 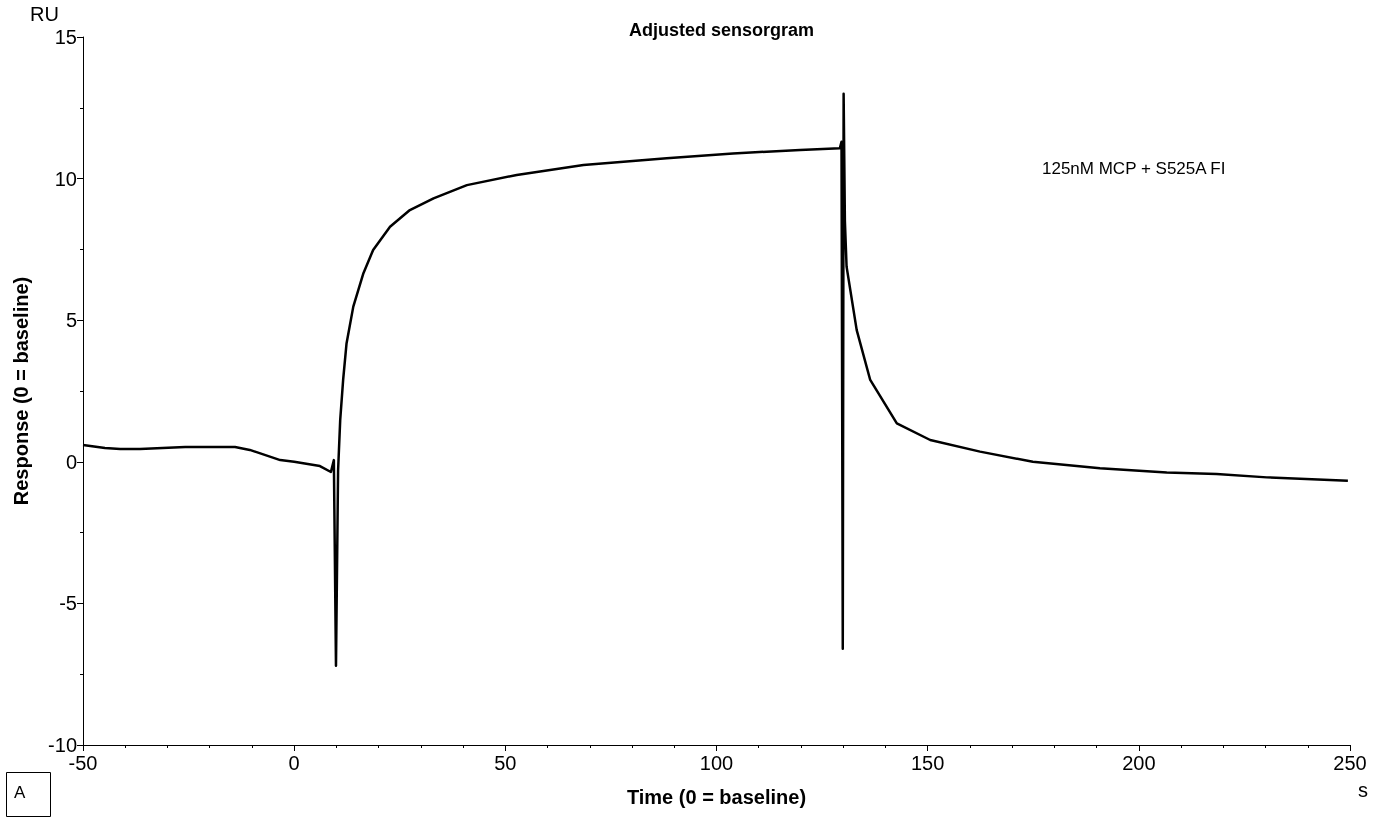 I want to click on text: s, so click(x=1363, y=790).